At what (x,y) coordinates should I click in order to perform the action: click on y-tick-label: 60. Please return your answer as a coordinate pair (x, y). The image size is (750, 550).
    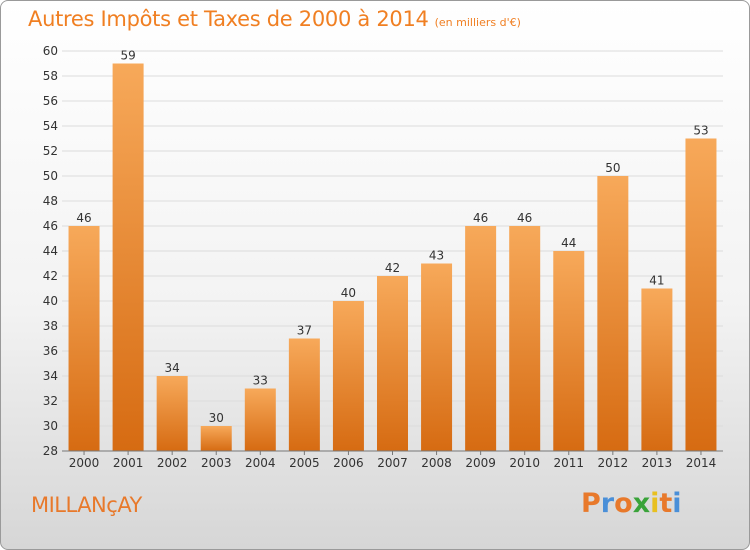
    Looking at the image, I should click on (50, 51).